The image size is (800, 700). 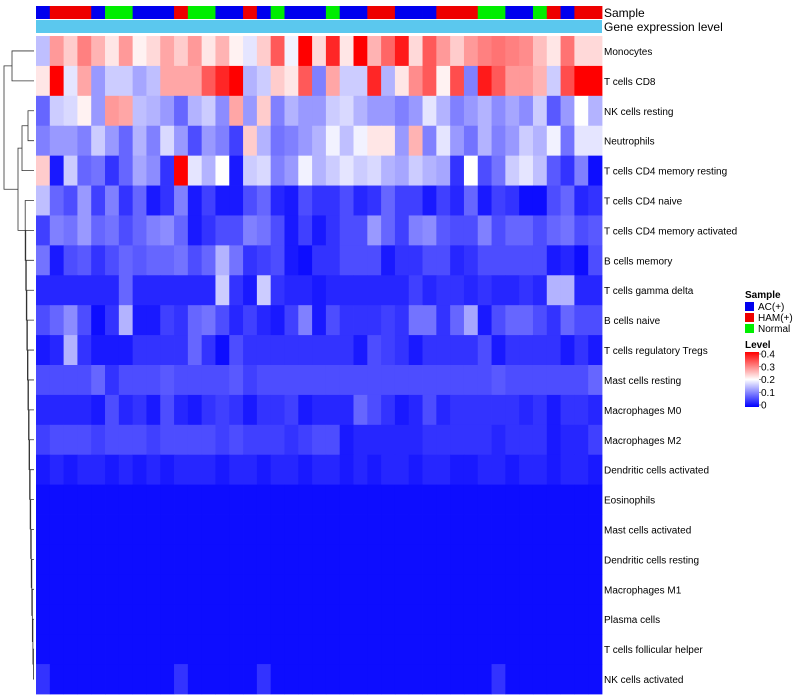 What do you see at coordinates (774, 329) in the screenshot?
I see `sample-legend-label: Normal` at bounding box center [774, 329].